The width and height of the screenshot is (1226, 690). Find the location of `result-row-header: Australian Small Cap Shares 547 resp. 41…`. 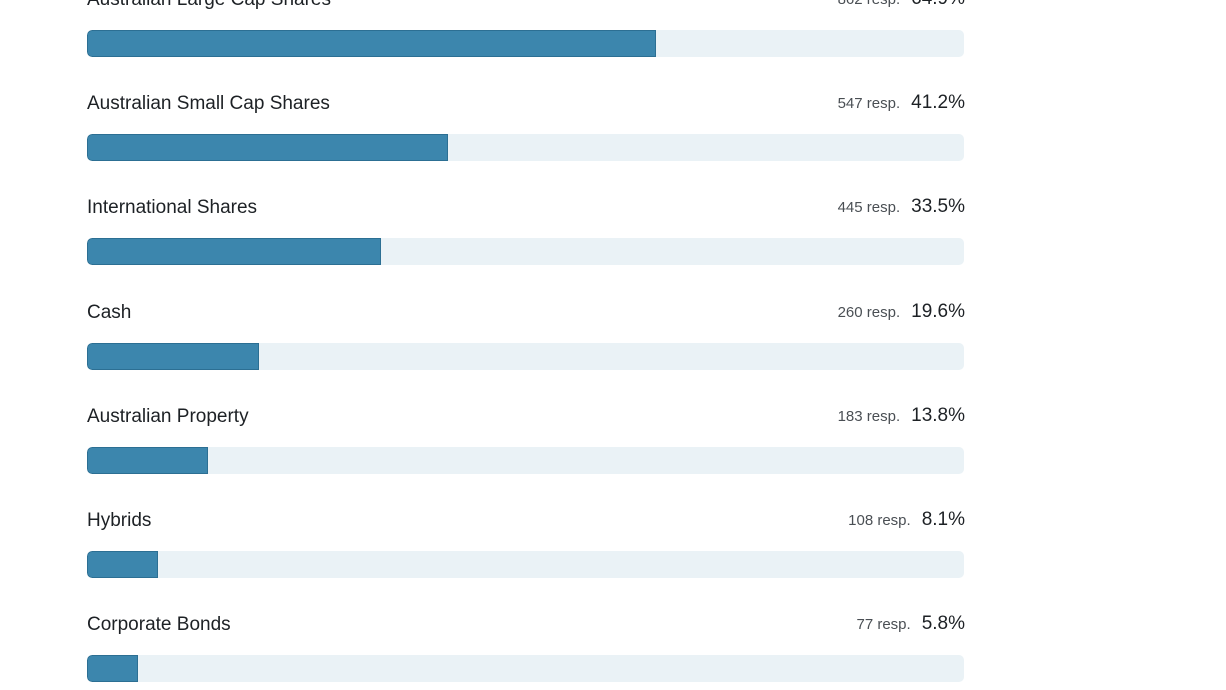

result-row-header: Australian Small Cap Shares 547 resp. 41… is located at coordinates (526, 105).